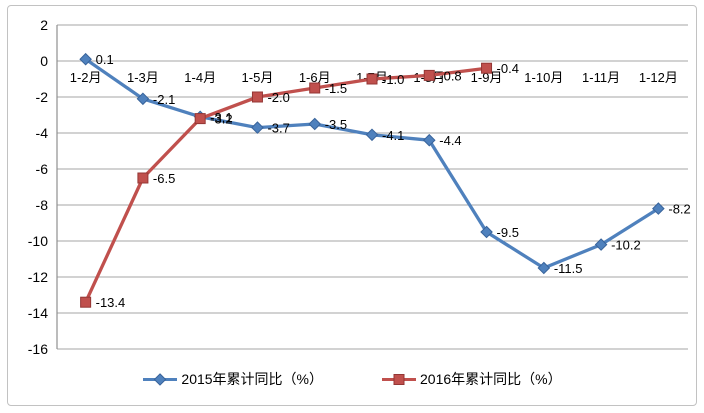  Describe the element at coordinates (626, 245) in the screenshot. I see `data-label: -10.2` at that location.